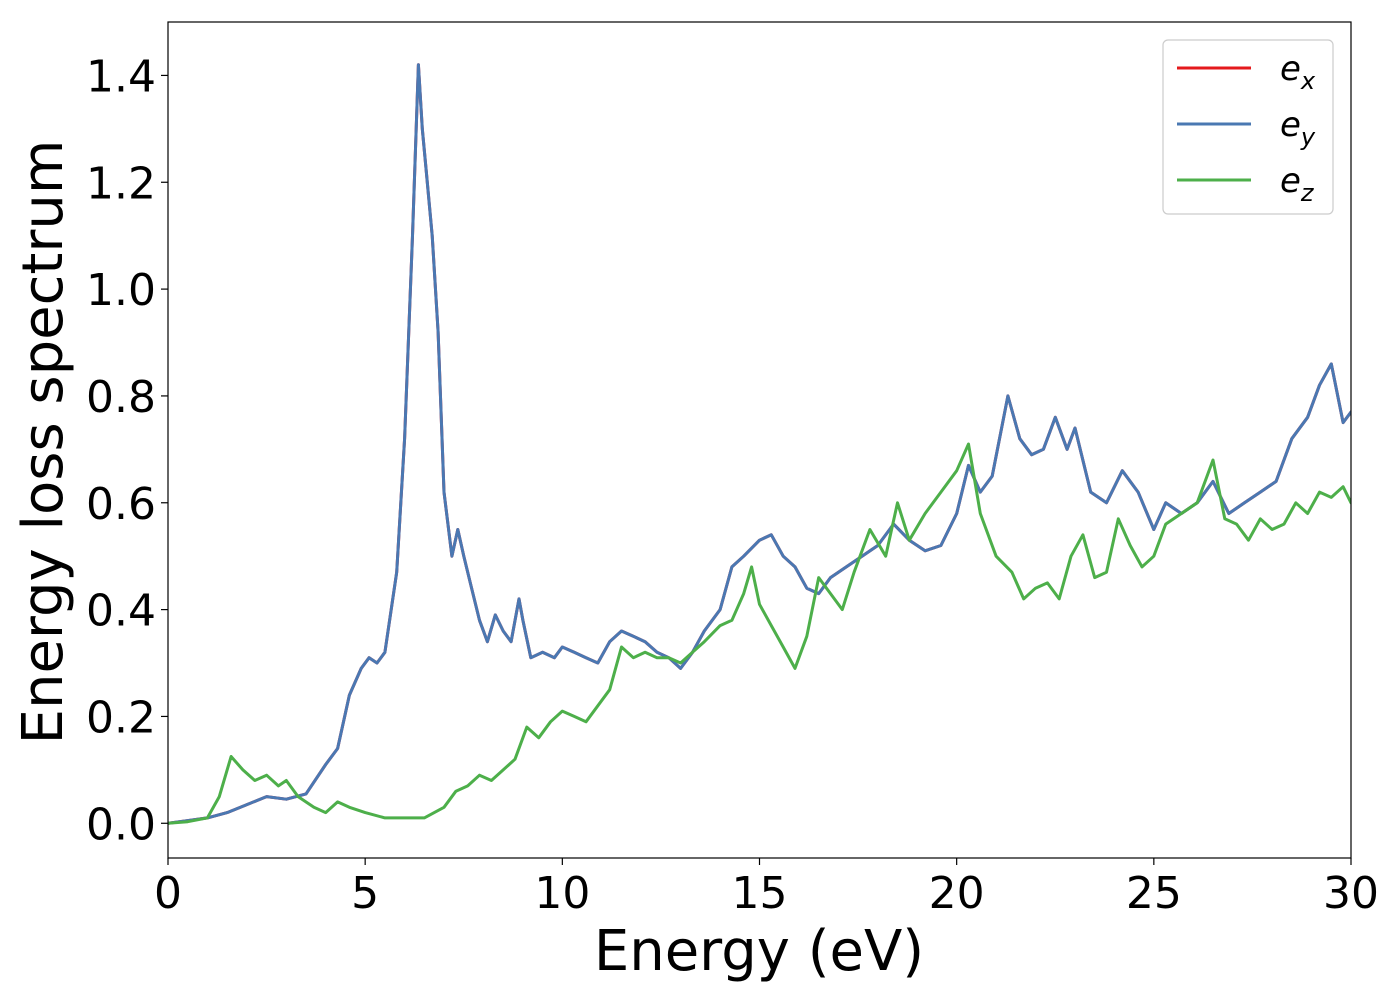 This screenshot has height=1000, width=1400. What do you see at coordinates (43, 442) in the screenshot?
I see `y-axis-label: Energy loss spectrum` at bounding box center [43, 442].